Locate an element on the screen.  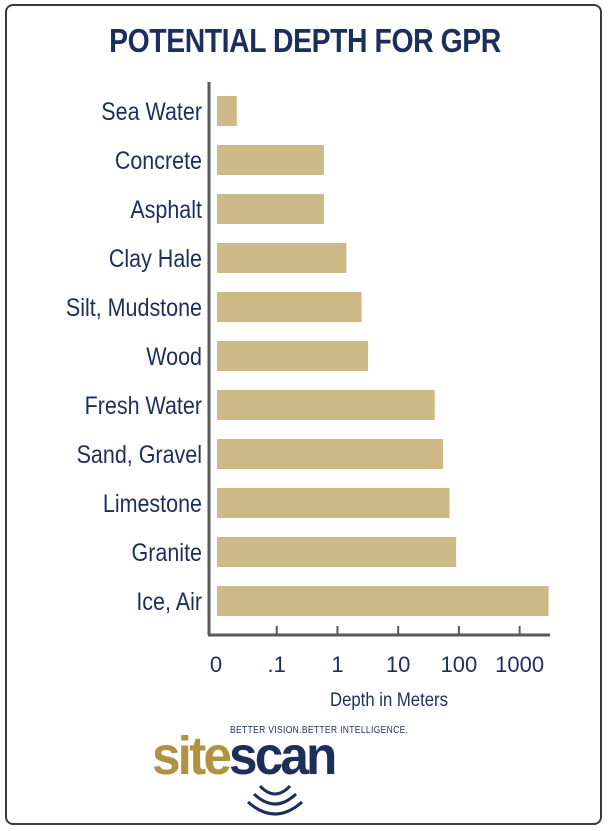
logo-wordmark: sitescan is located at coordinates (244, 756).